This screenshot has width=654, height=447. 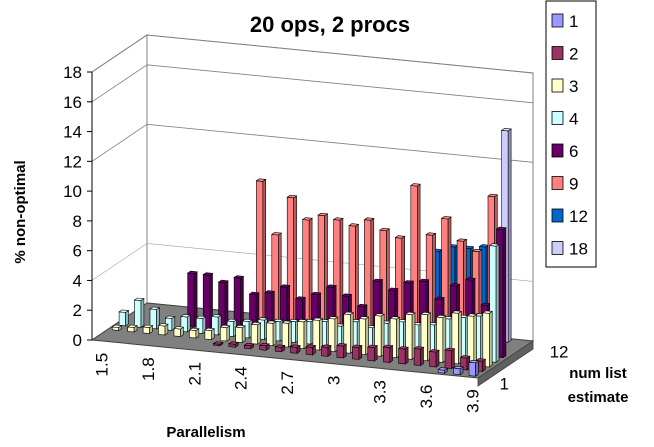 What do you see at coordinates (72, 191) in the screenshot?
I see `y-tick-label: 10` at bounding box center [72, 191].